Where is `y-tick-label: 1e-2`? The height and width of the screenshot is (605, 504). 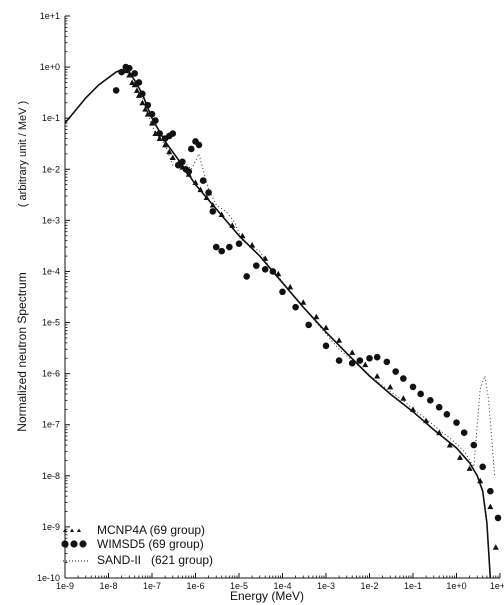 y-tick-label: 1e-2 is located at coordinates (51, 169).